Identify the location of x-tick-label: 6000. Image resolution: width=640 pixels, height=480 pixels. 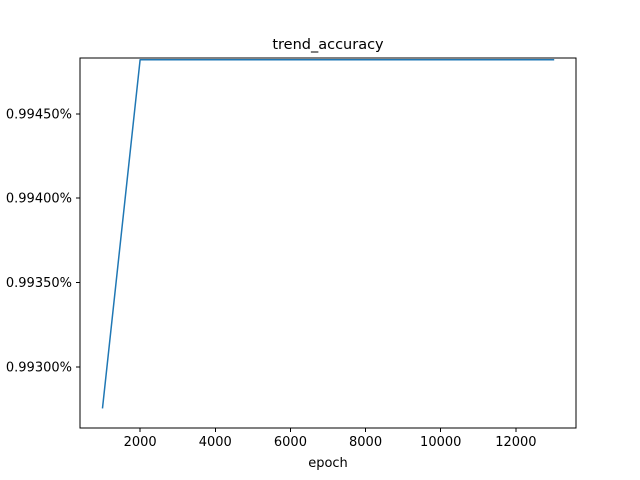
(290, 442).